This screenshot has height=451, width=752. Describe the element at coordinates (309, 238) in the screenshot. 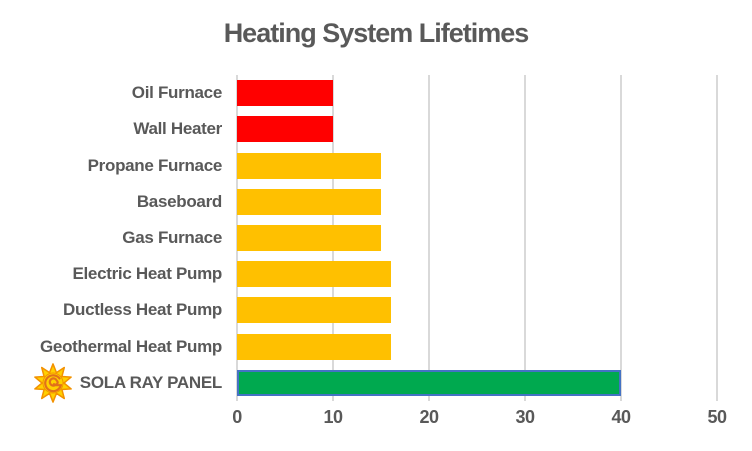

I see `bar-gas-furnace` at that location.